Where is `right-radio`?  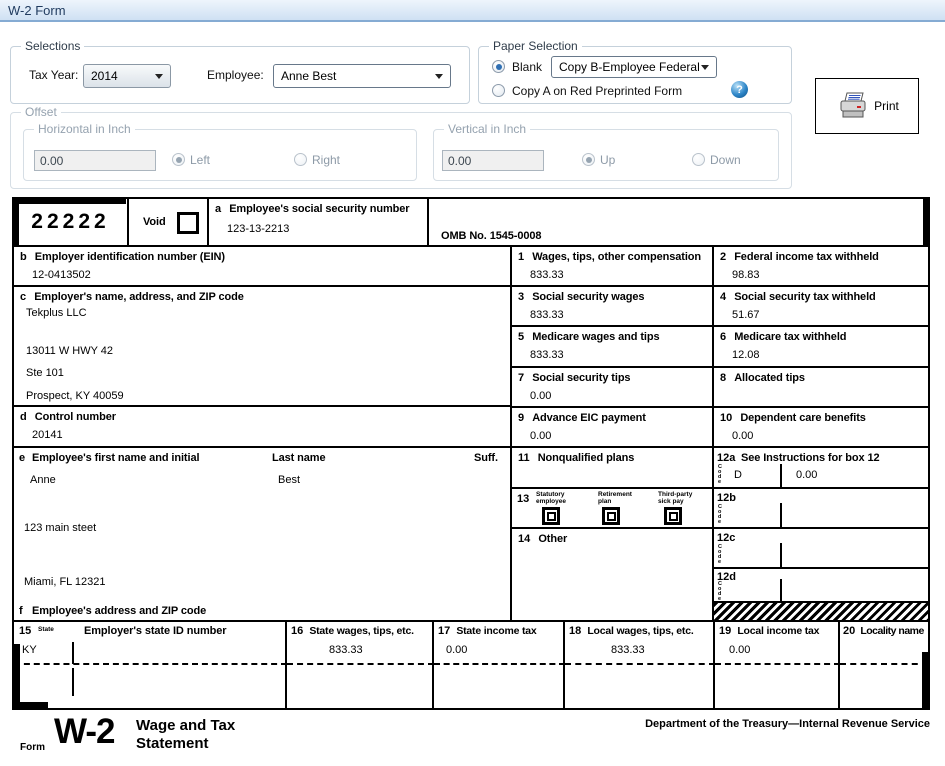
right-radio is located at coordinates (300, 159).